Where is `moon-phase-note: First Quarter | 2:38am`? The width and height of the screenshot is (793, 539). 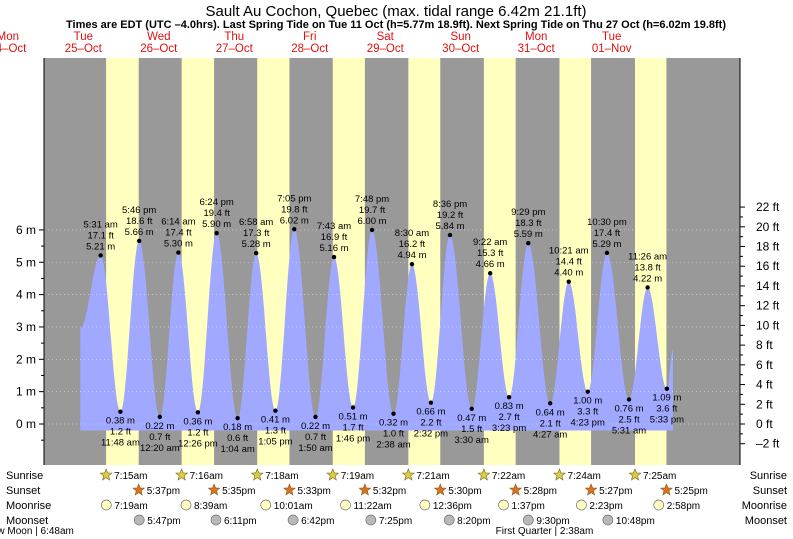
moon-phase-note: First Quarter | 2:38am is located at coordinates (545, 531).